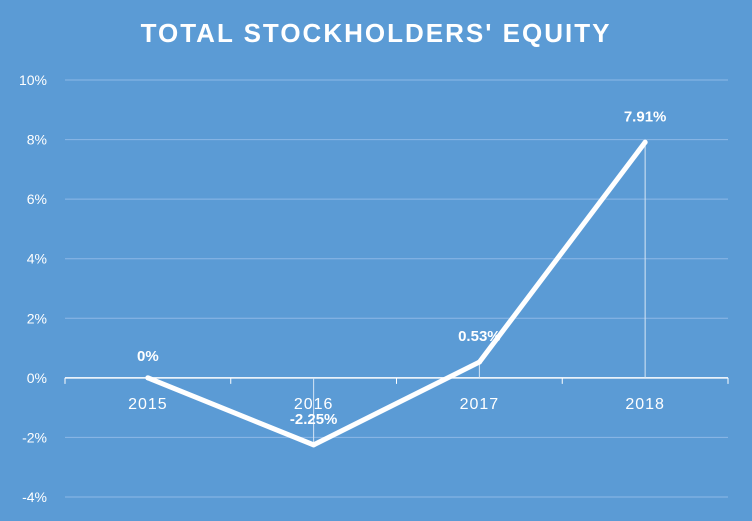  I want to click on x-tick-label: 2017, so click(480, 404).